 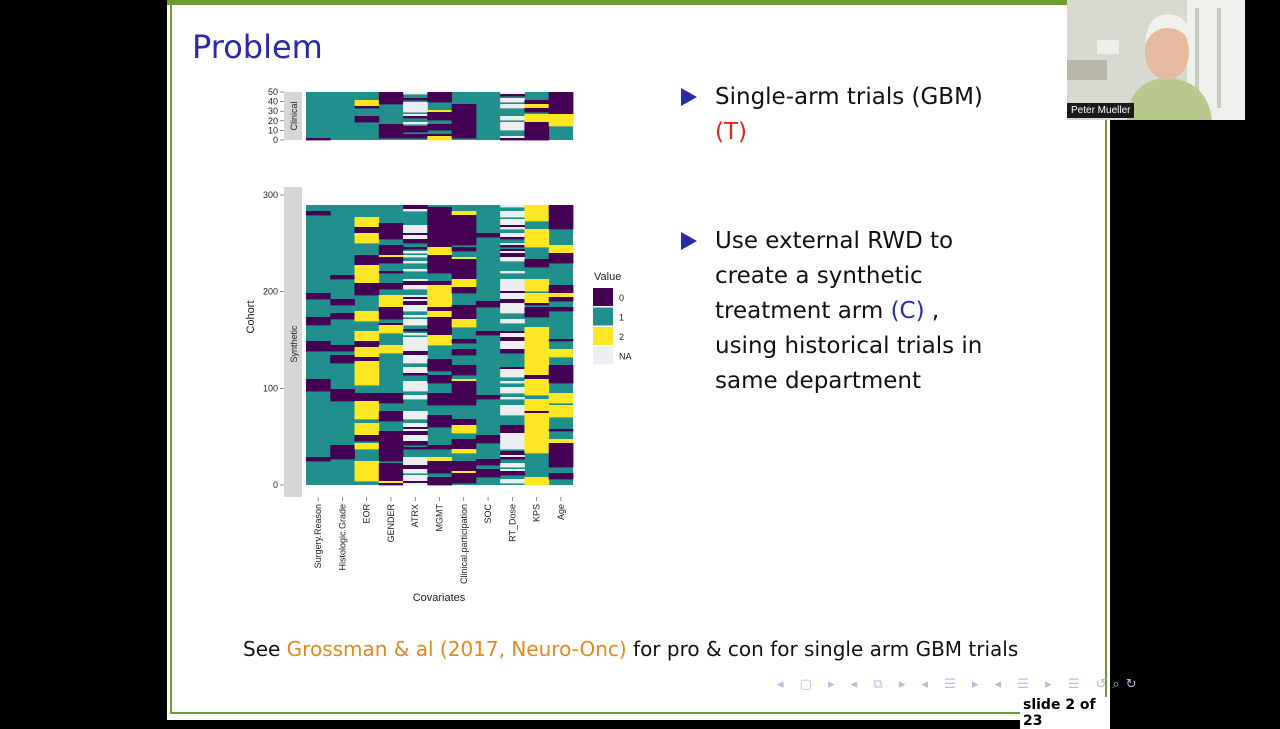 What do you see at coordinates (799, 311) in the screenshot?
I see `bullet-2-line-3-text: treatment arm` at bounding box center [799, 311].